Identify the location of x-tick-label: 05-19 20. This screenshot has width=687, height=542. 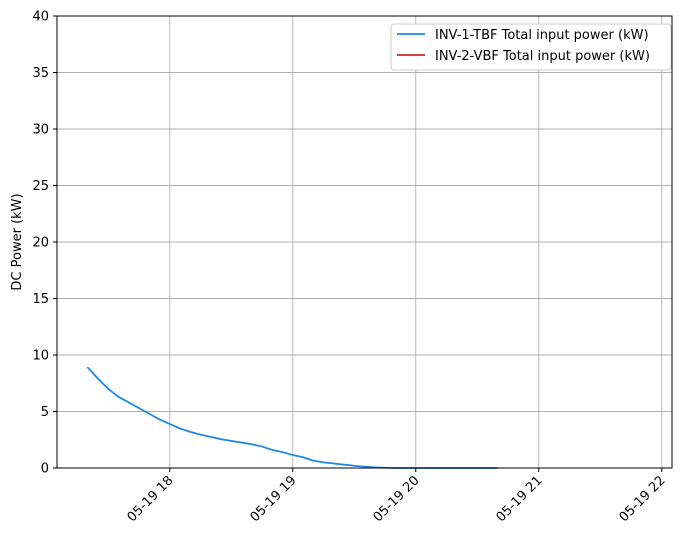
(397, 499).